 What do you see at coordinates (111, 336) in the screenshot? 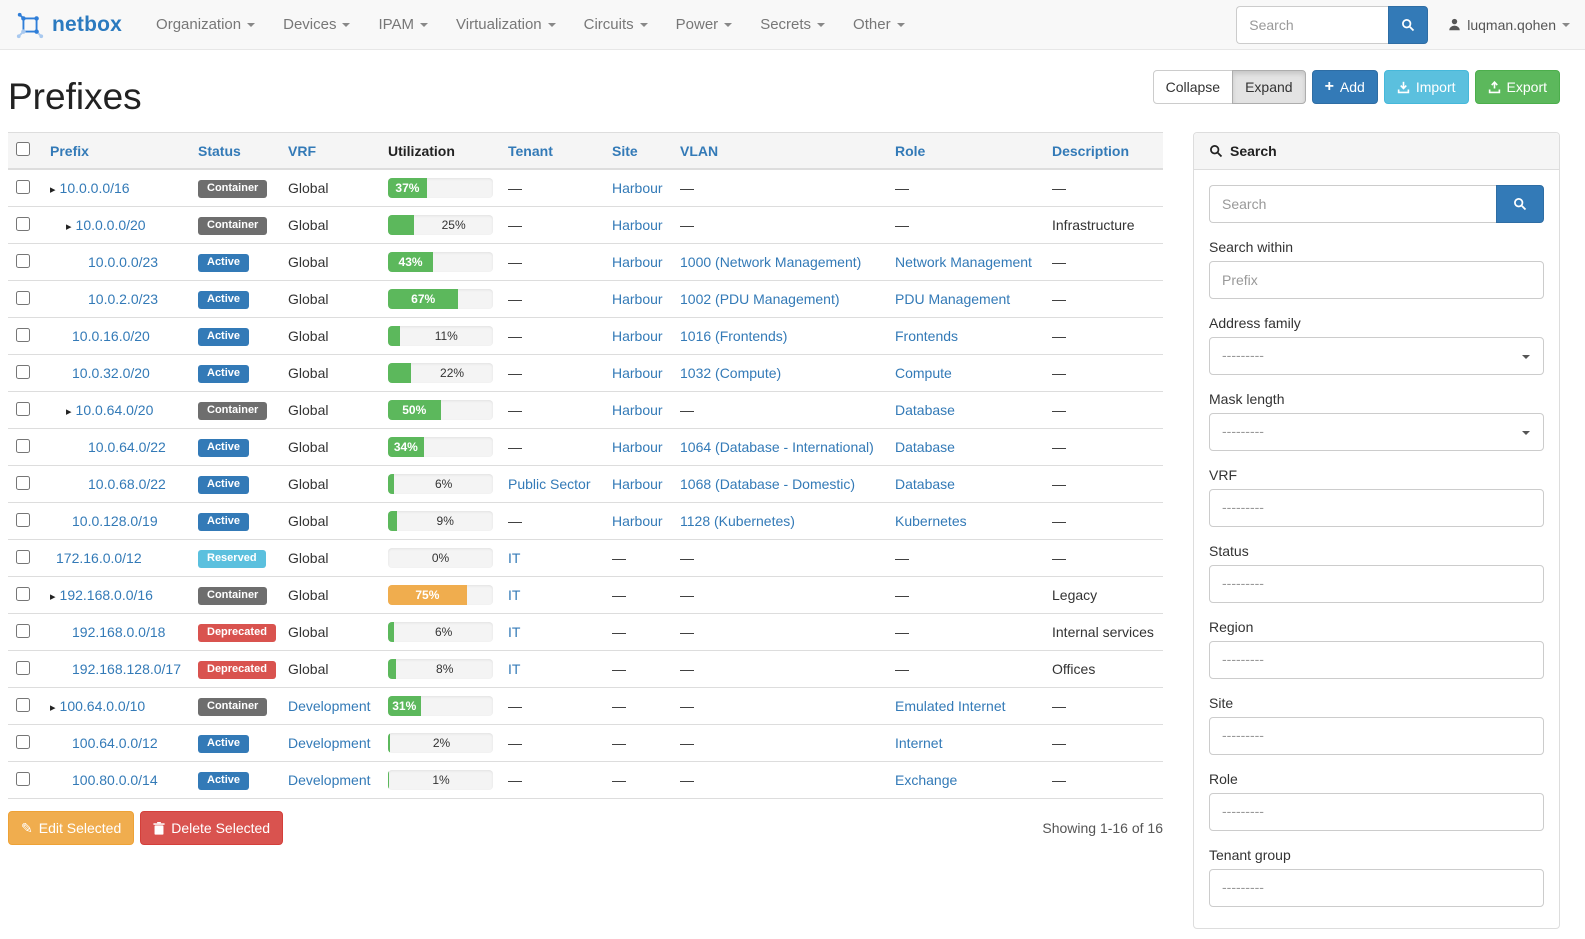
I see `prefix-link: 10.0.16.0/20` at bounding box center [111, 336].